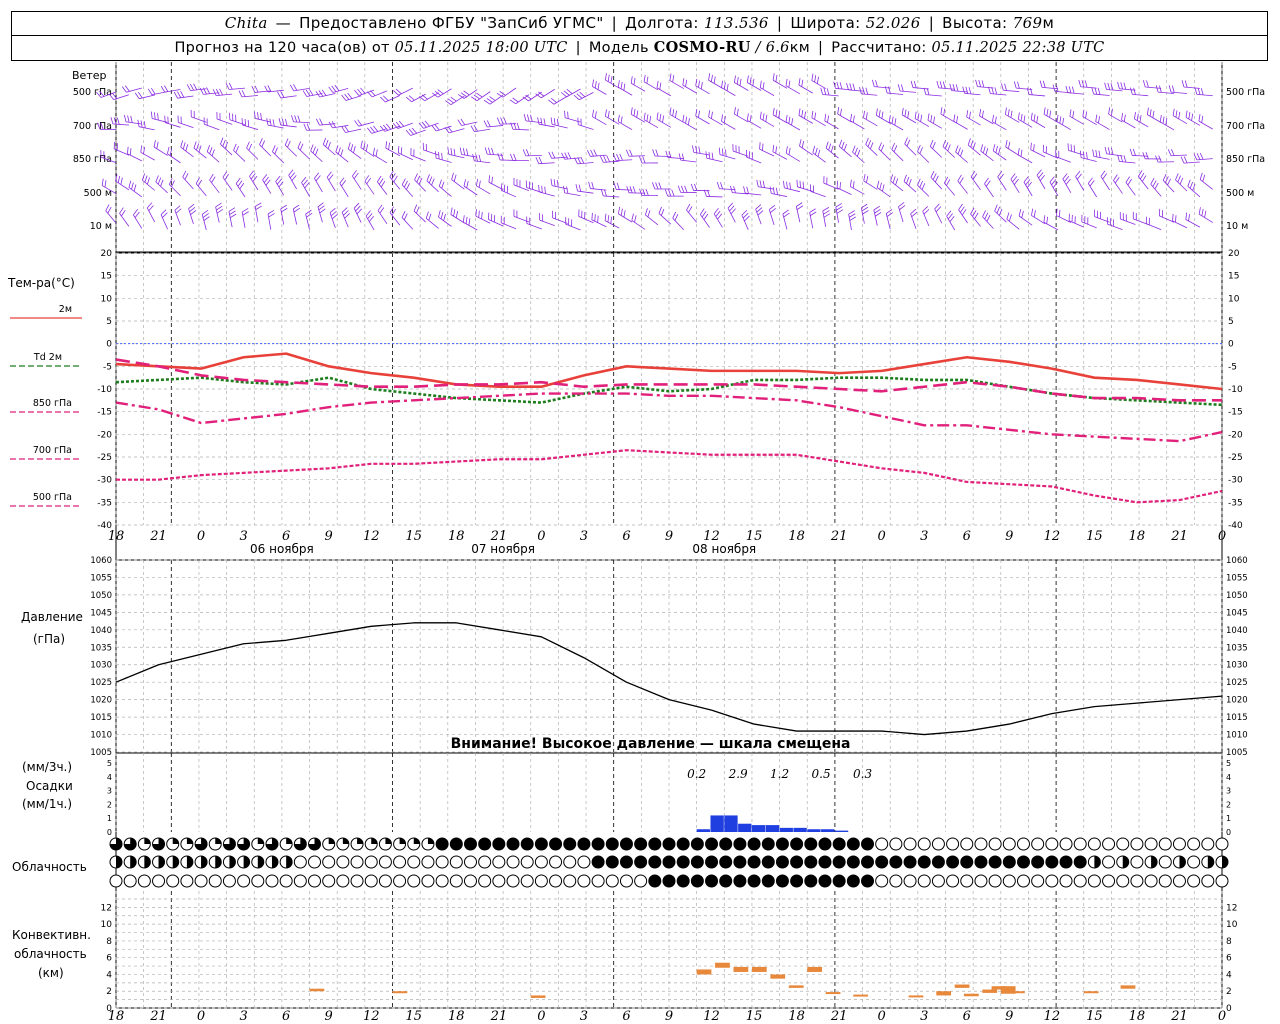  I want to click on conv-tick-label: 6, so click(1229, 959).